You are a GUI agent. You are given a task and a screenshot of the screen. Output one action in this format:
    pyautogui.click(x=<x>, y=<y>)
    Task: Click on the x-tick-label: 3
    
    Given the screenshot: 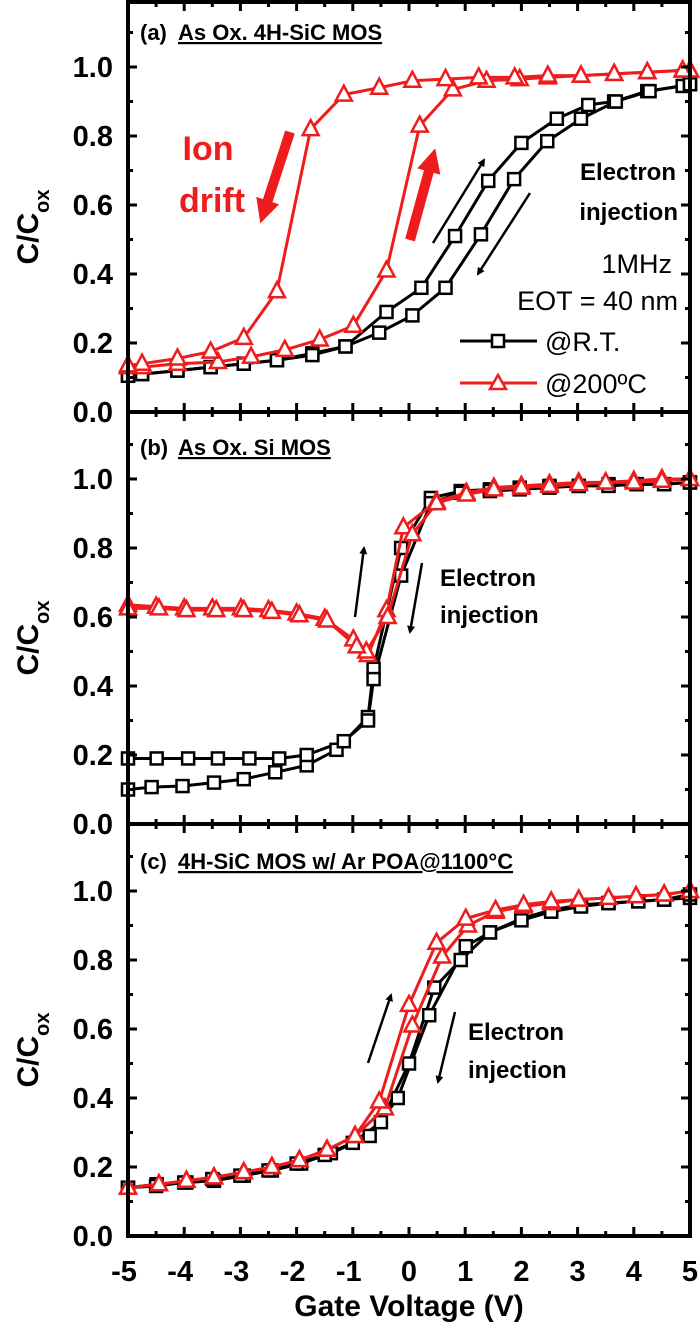 What is the action you would take?
    pyautogui.click(x=578, y=1272)
    